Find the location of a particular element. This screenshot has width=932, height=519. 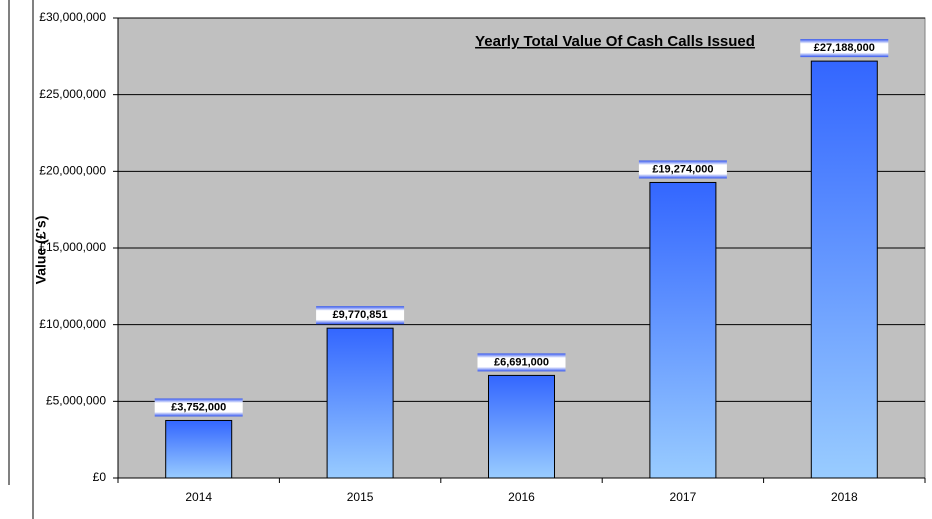

value-label: £27,188,000 is located at coordinates (844, 48).